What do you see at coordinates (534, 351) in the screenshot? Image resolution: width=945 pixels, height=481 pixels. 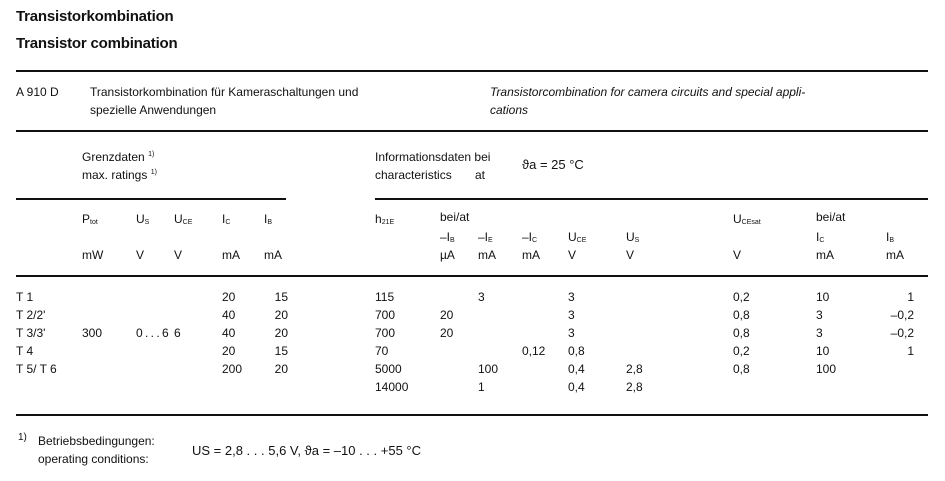 I see `table-cell: 0,12` at bounding box center [534, 351].